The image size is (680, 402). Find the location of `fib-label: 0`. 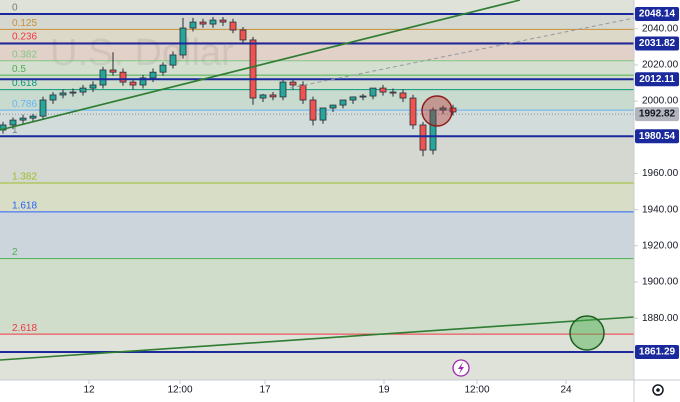

fib-label: 0 is located at coordinates (15, 8).